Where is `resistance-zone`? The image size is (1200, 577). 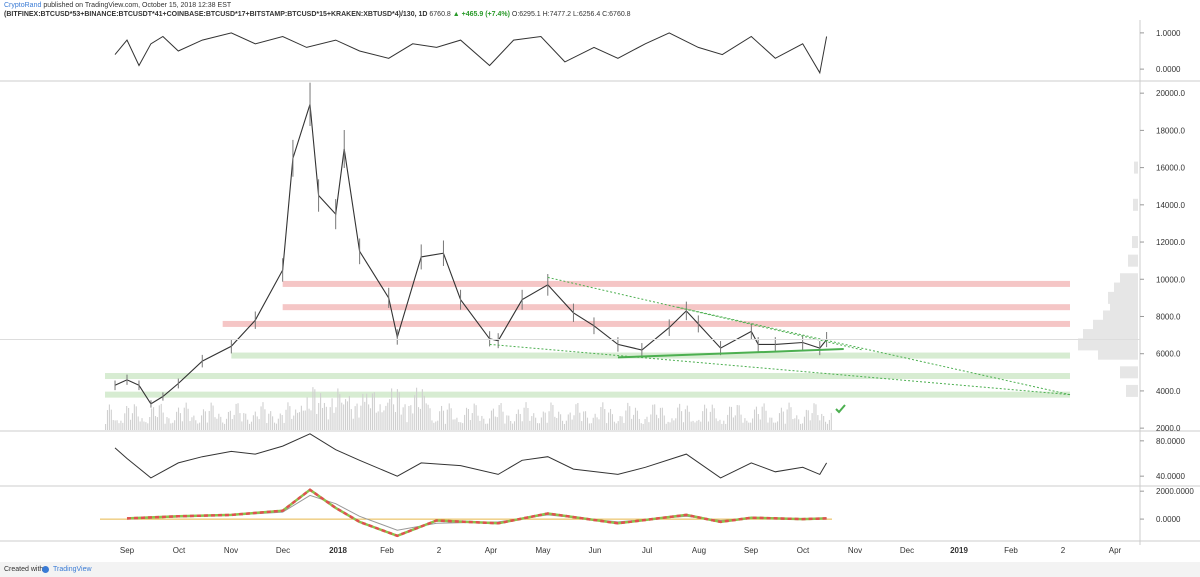
resistance-zone is located at coordinates (646, 323).